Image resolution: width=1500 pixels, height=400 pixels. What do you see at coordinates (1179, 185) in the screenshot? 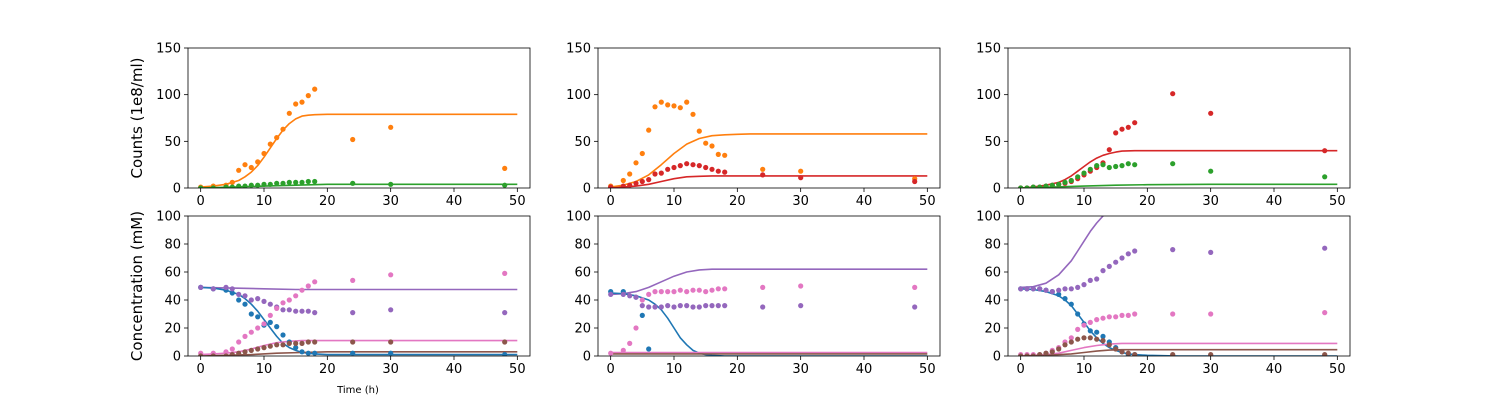
I see `green-fit-line` at bounding box center [1179, 185].